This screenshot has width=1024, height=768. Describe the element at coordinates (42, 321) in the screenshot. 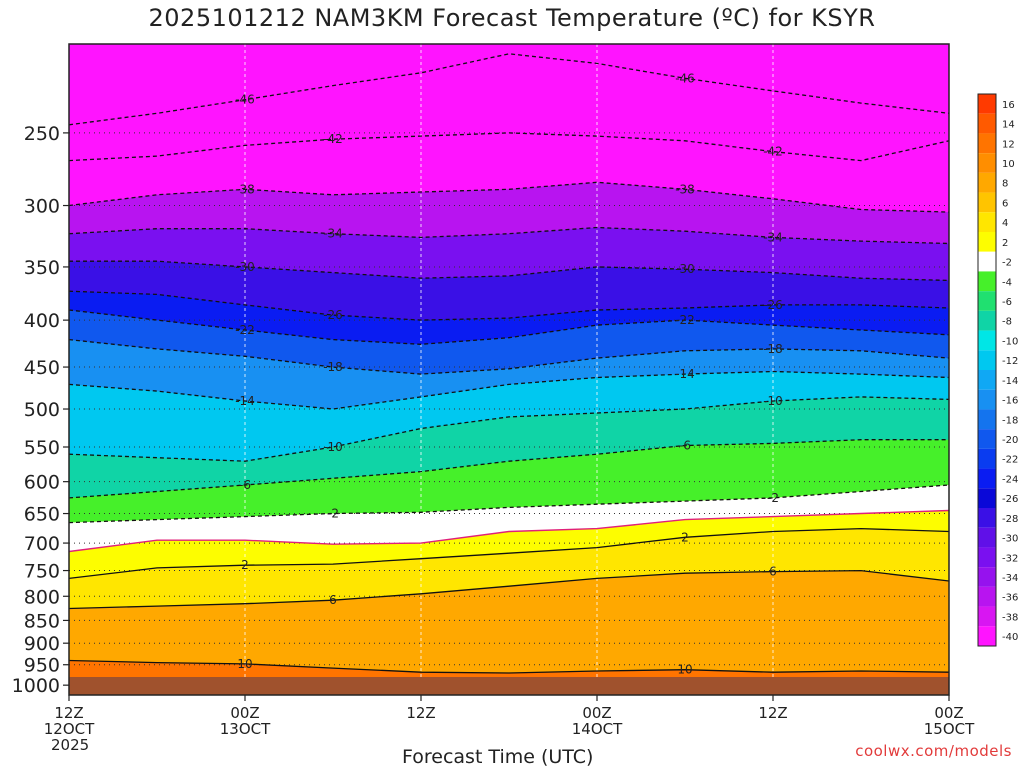

I see `y-tick-label: 400` at that location.